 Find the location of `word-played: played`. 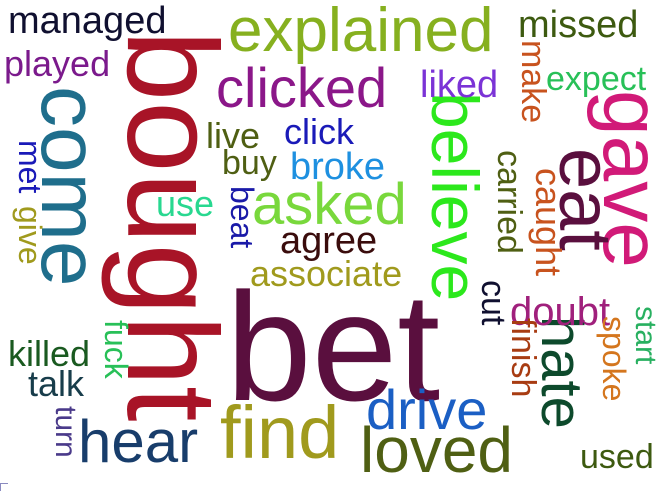

word-played: played is located at coordinates (57, 63).